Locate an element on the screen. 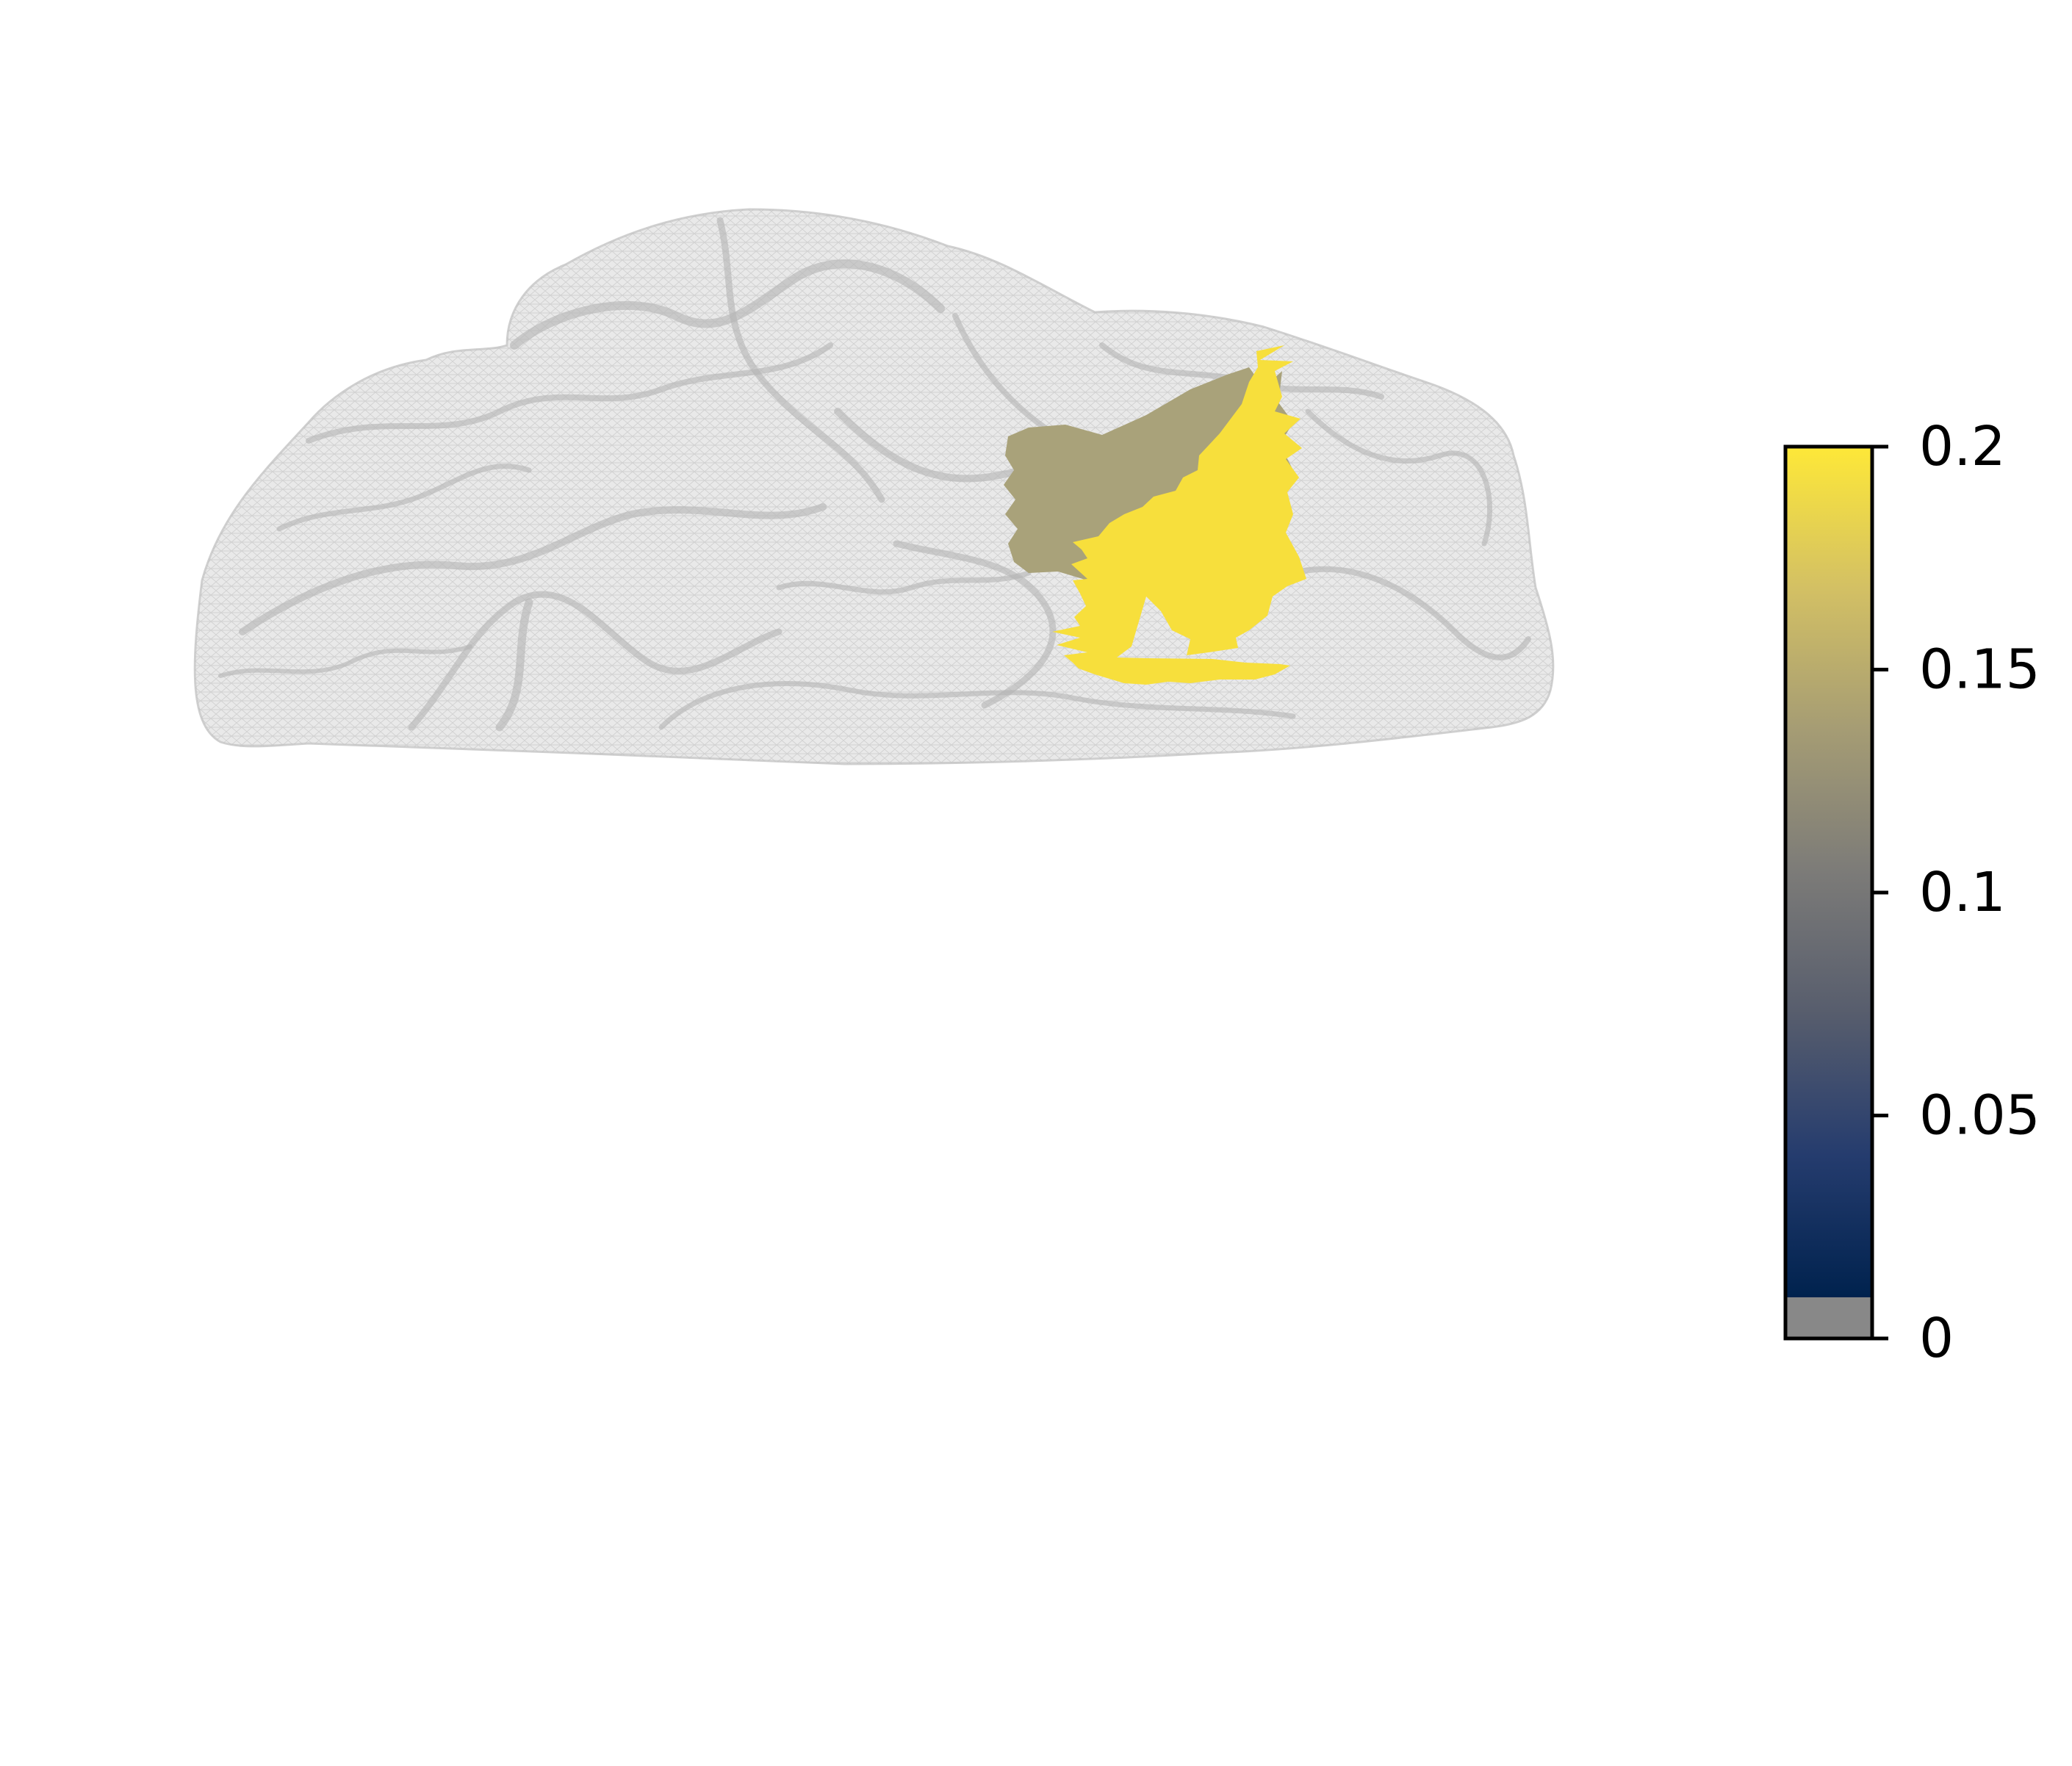 The height and width of the screenshot is (1766, 2072). colorbar-tick-label: 0.2 is located at coordinates (1962, 446).